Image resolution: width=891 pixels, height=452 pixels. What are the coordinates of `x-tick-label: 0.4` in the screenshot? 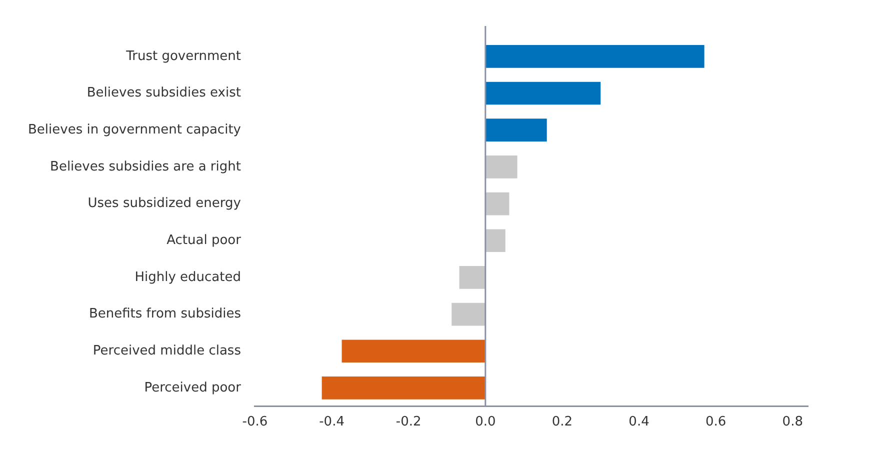 It's located at (639, 422).